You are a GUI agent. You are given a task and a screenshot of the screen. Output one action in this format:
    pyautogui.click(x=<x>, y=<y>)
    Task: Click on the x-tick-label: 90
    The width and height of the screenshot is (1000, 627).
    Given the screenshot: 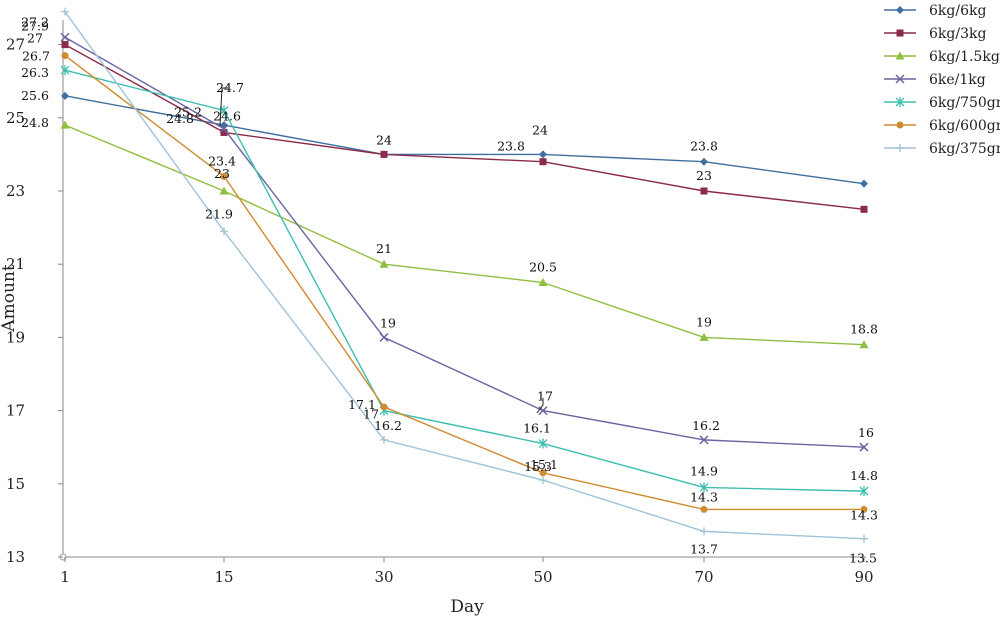 What is the action you would take?
    pyautogui.click(x=863, y=577)
    